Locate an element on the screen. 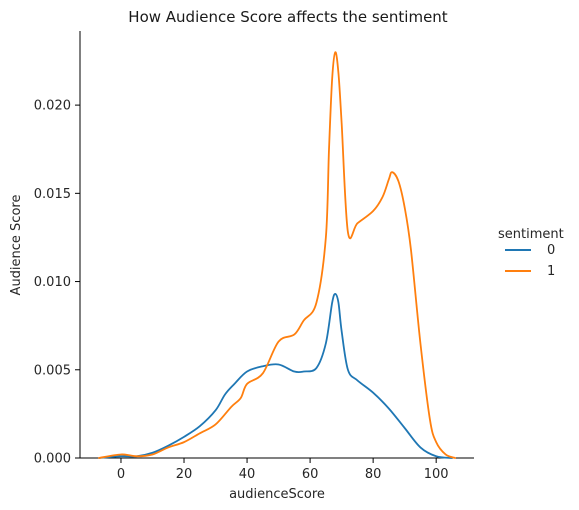  legend-label: 1 is located at coordinates (551, 271).